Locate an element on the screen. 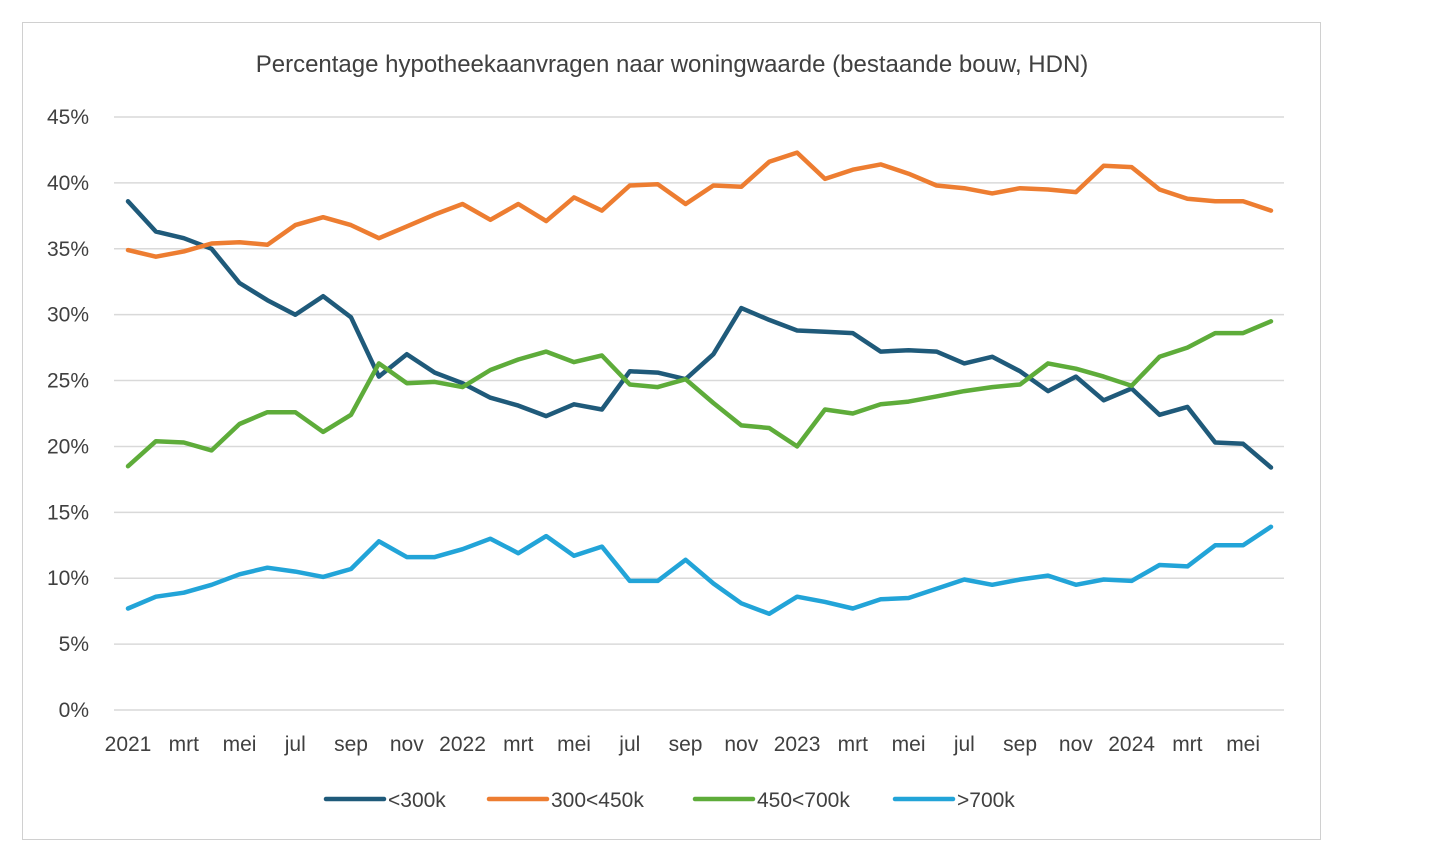  legend-label: >700k is located at coordinates (986, 800).